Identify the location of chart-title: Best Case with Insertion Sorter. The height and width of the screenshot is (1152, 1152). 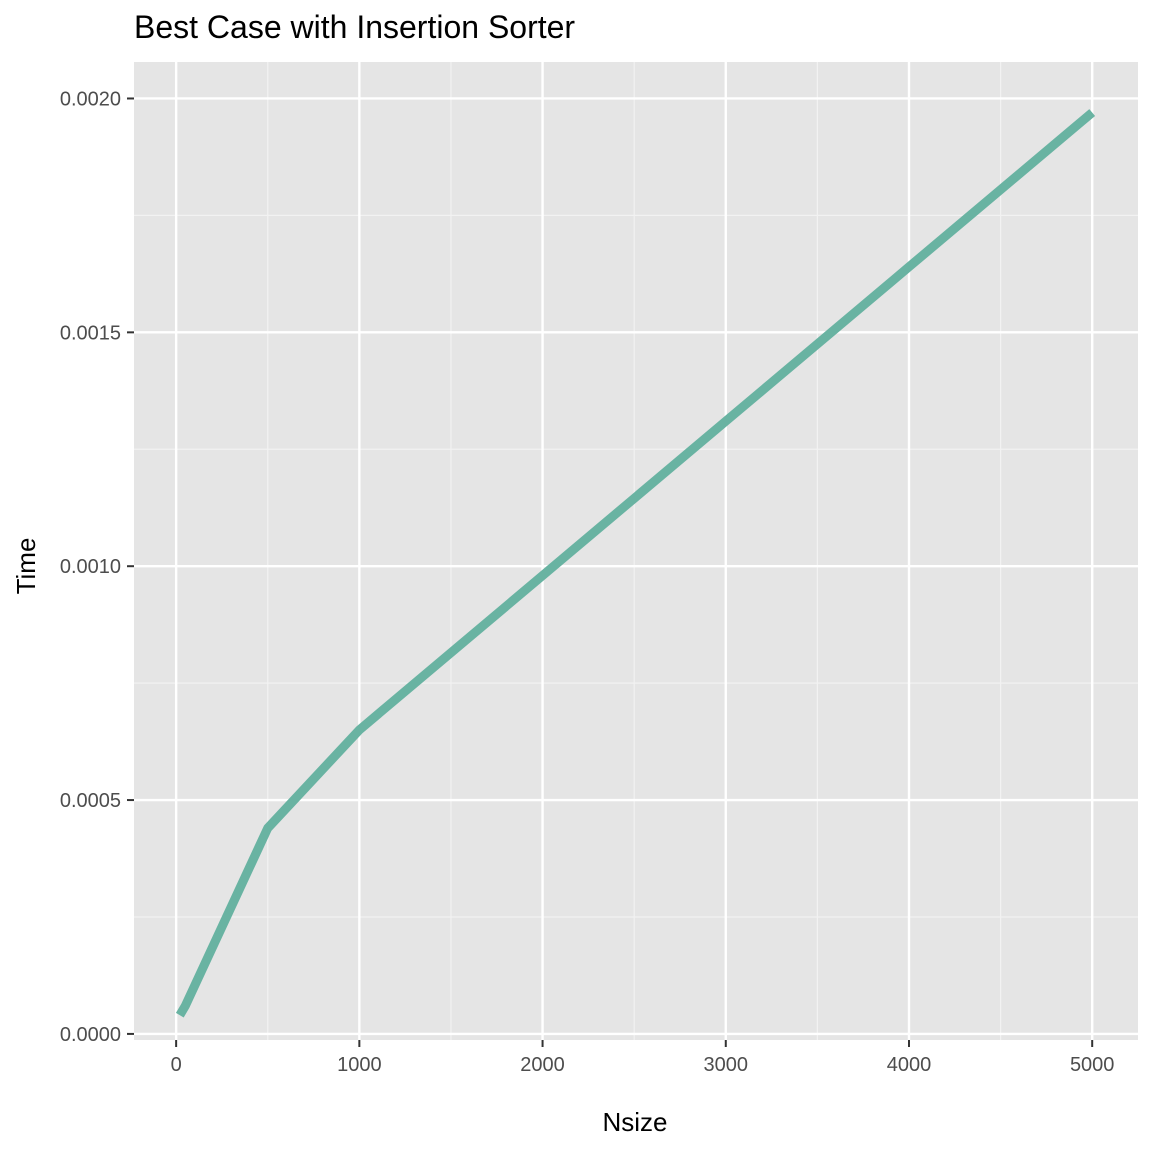
(354, 27).